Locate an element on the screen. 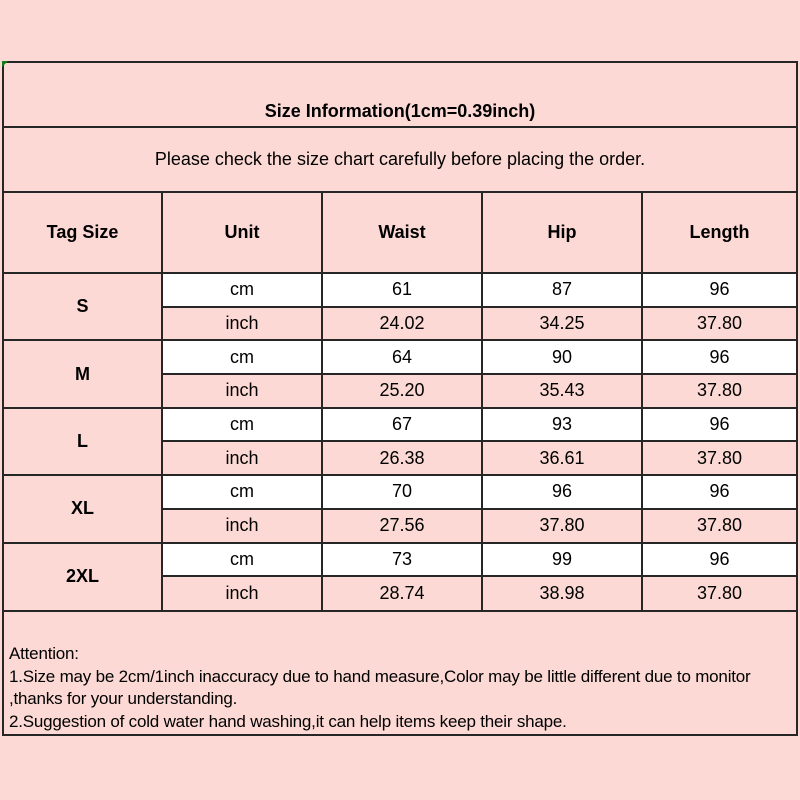  waist-inch-cell: 28.74 is located at coordinates (402, 593).